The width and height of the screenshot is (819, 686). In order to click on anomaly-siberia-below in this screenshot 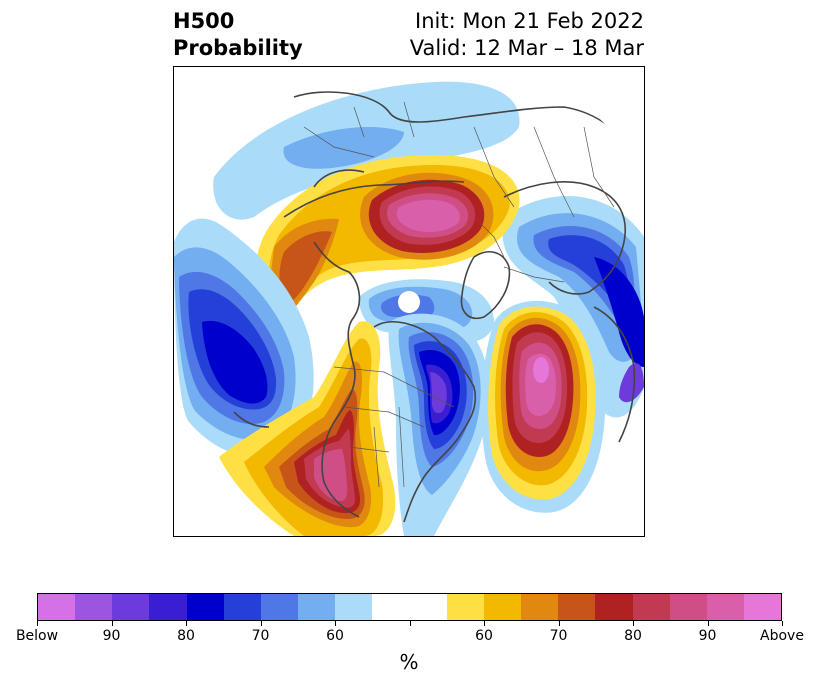, I will do `click(366, 150)`.